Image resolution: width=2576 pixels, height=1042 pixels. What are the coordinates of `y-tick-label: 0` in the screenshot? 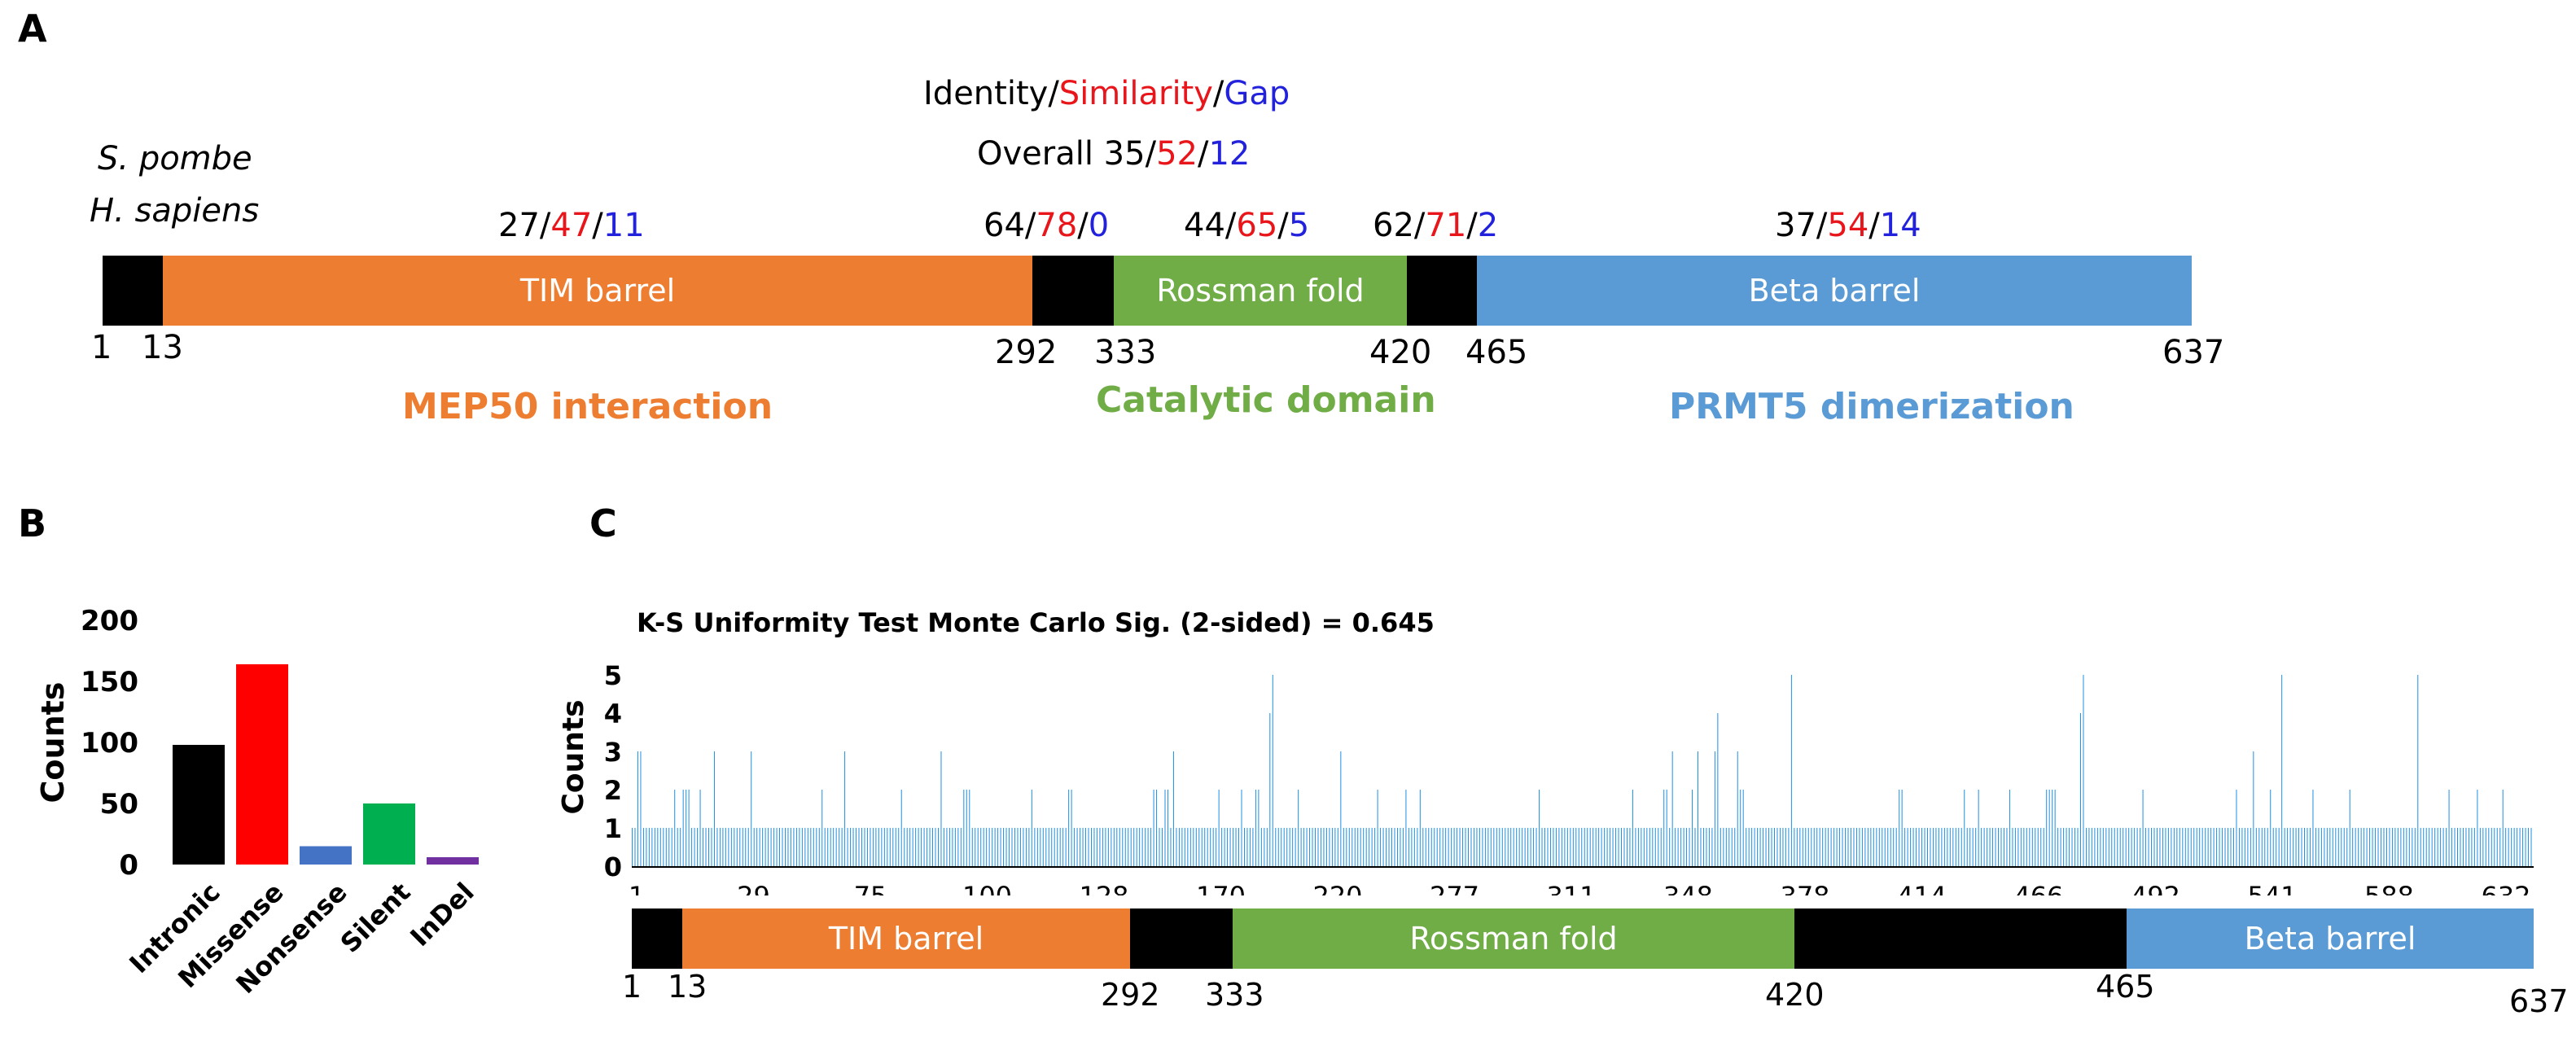 It's located at (613, 867).